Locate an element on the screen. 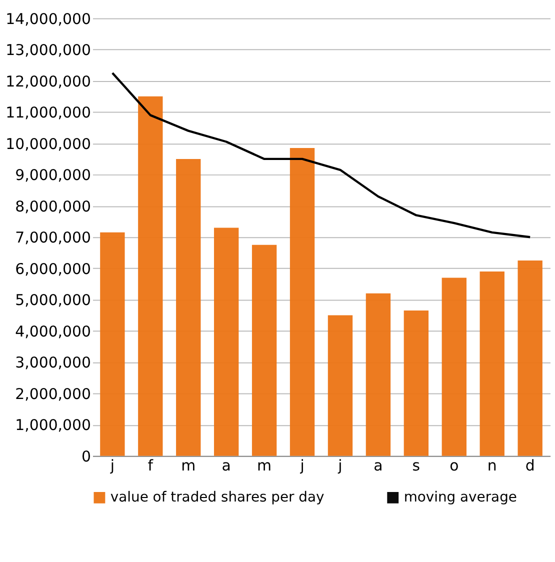 The image size is (555, 562). x-tick-label: o is located at coordinates (454, 465).